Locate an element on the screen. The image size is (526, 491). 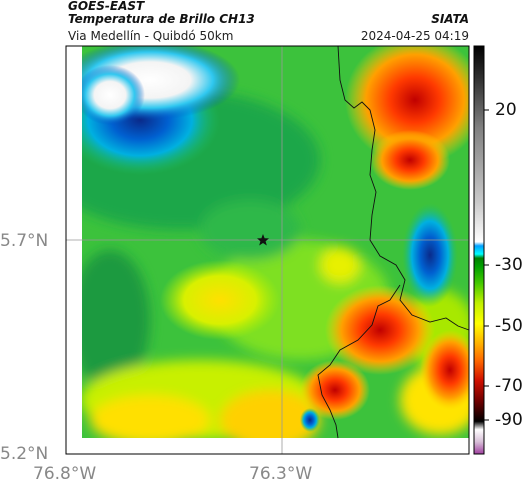
timestamp-label: 2024-04-25 04:19 is located at coordinates (414, 36).